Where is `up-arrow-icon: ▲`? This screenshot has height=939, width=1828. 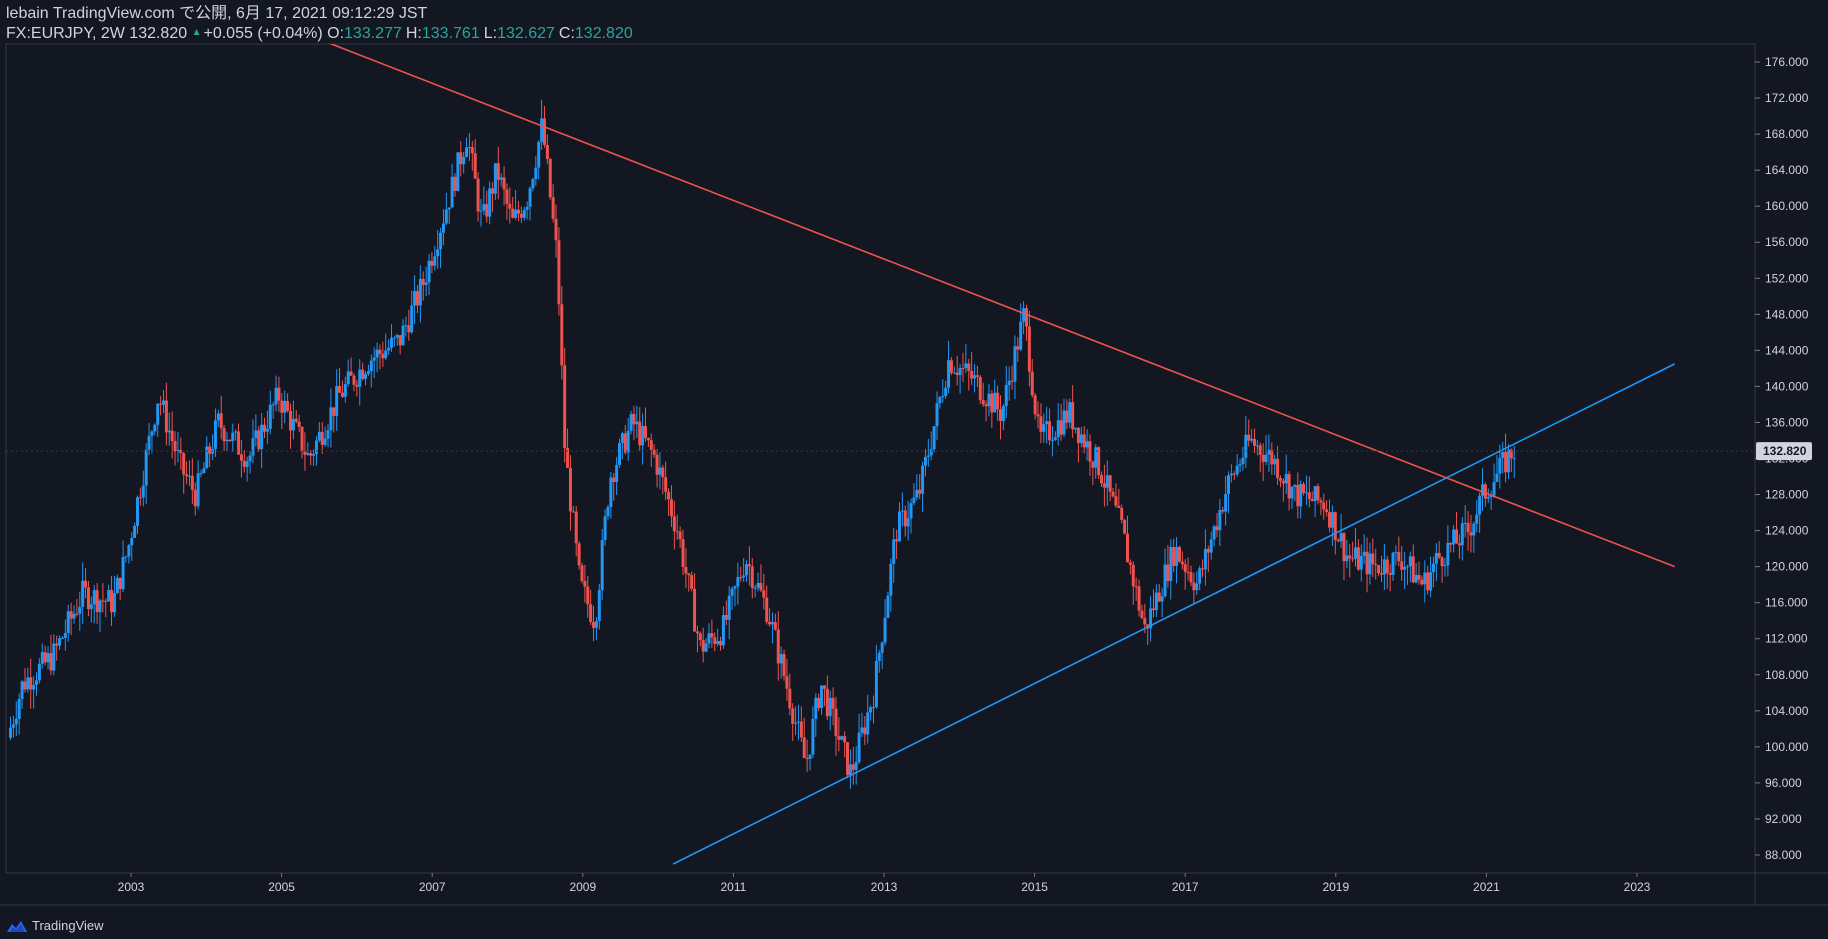
up-arrow-icon: ▲ is located at coordinates (196, 32).